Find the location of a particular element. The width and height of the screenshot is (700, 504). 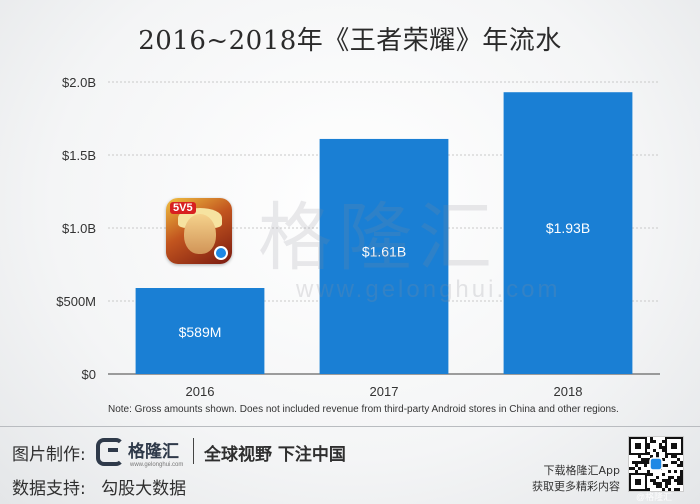

watermark-url: www.gelonghui.com is located at coordinates (428, 289).